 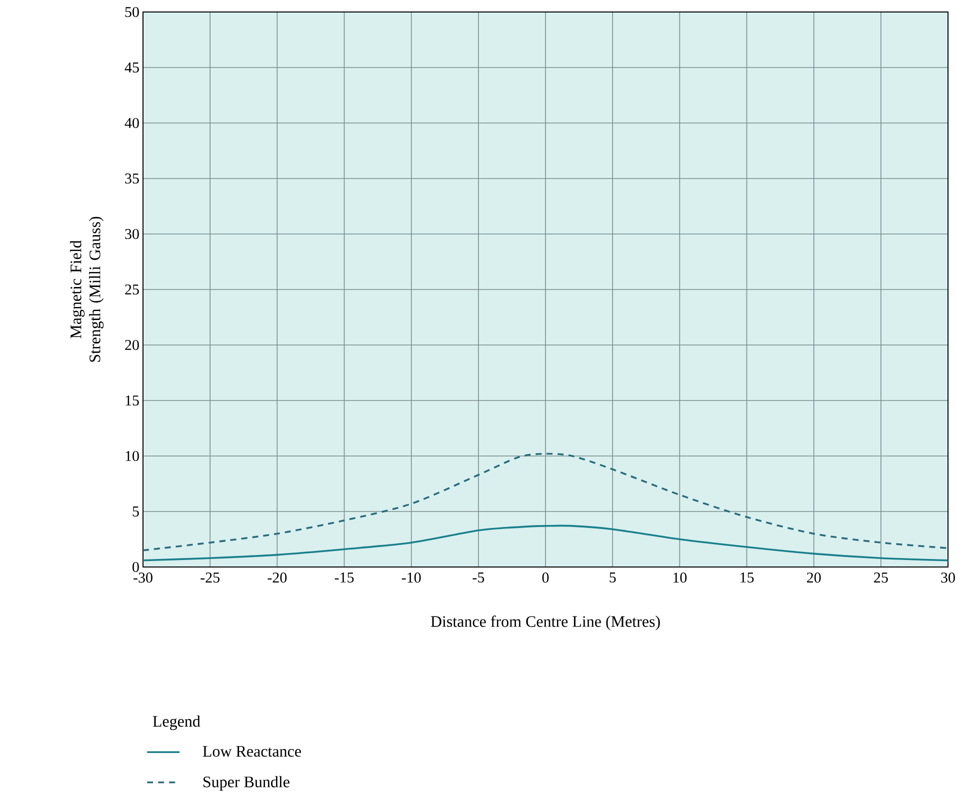 What do you see at coordinates (247, 783) in the screenshot?
I see `legend-label: Super Bundle` at bounding box center [247, 783].